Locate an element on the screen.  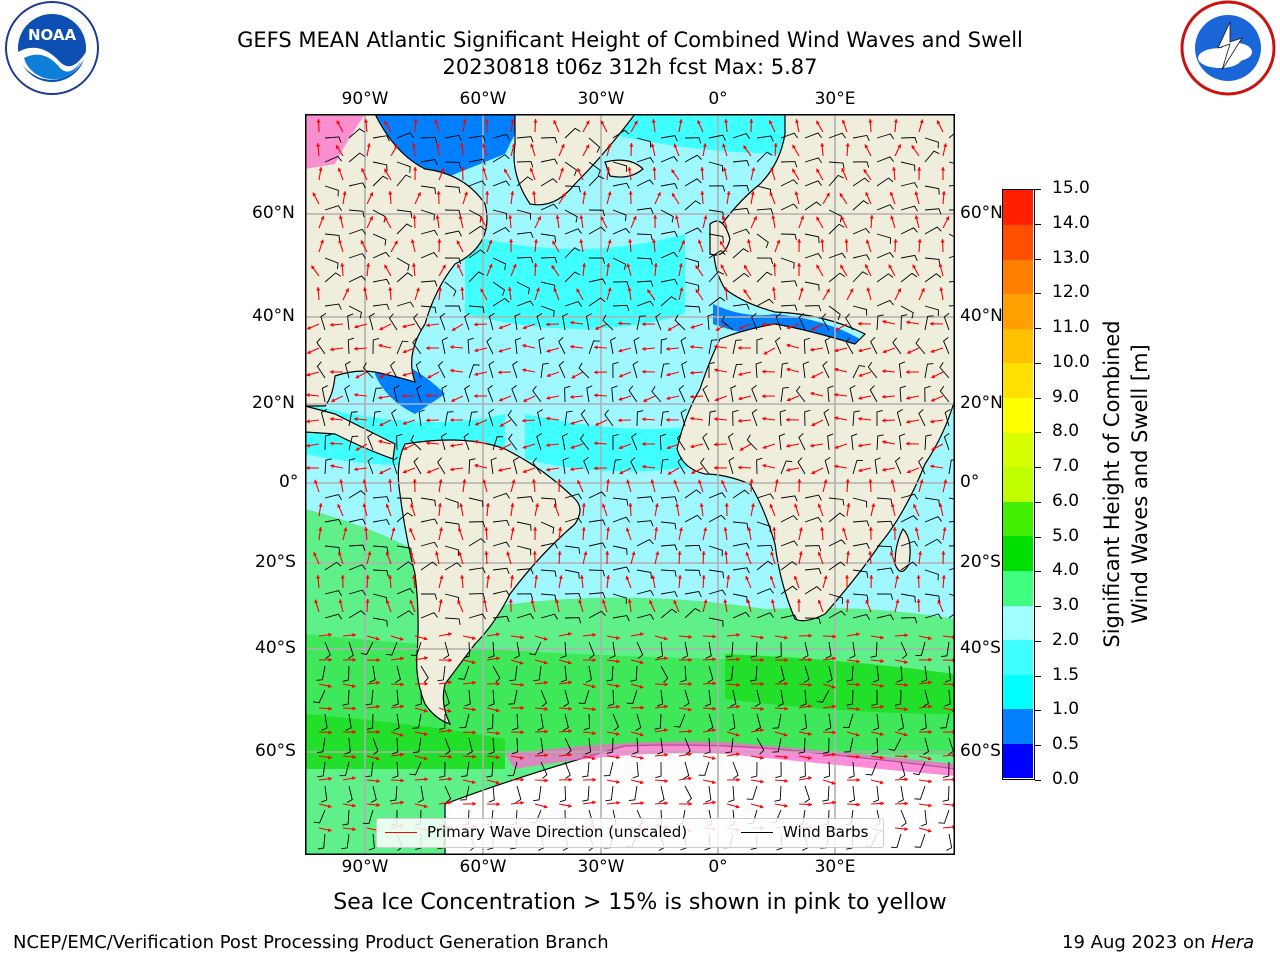
lat-label-left: 60°S is located at coordinates (275, 751).